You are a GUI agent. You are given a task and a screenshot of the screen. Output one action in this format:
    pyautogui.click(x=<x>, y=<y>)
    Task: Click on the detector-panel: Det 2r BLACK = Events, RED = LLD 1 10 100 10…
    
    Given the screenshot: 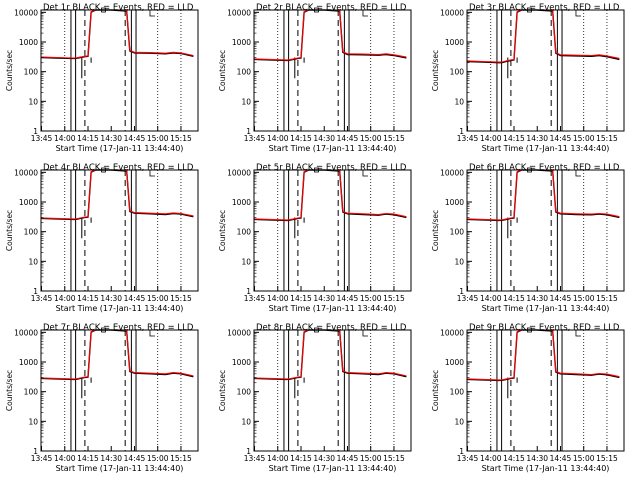 What is the action you would take?
    pyautogui.click(x=315, y=78)
    